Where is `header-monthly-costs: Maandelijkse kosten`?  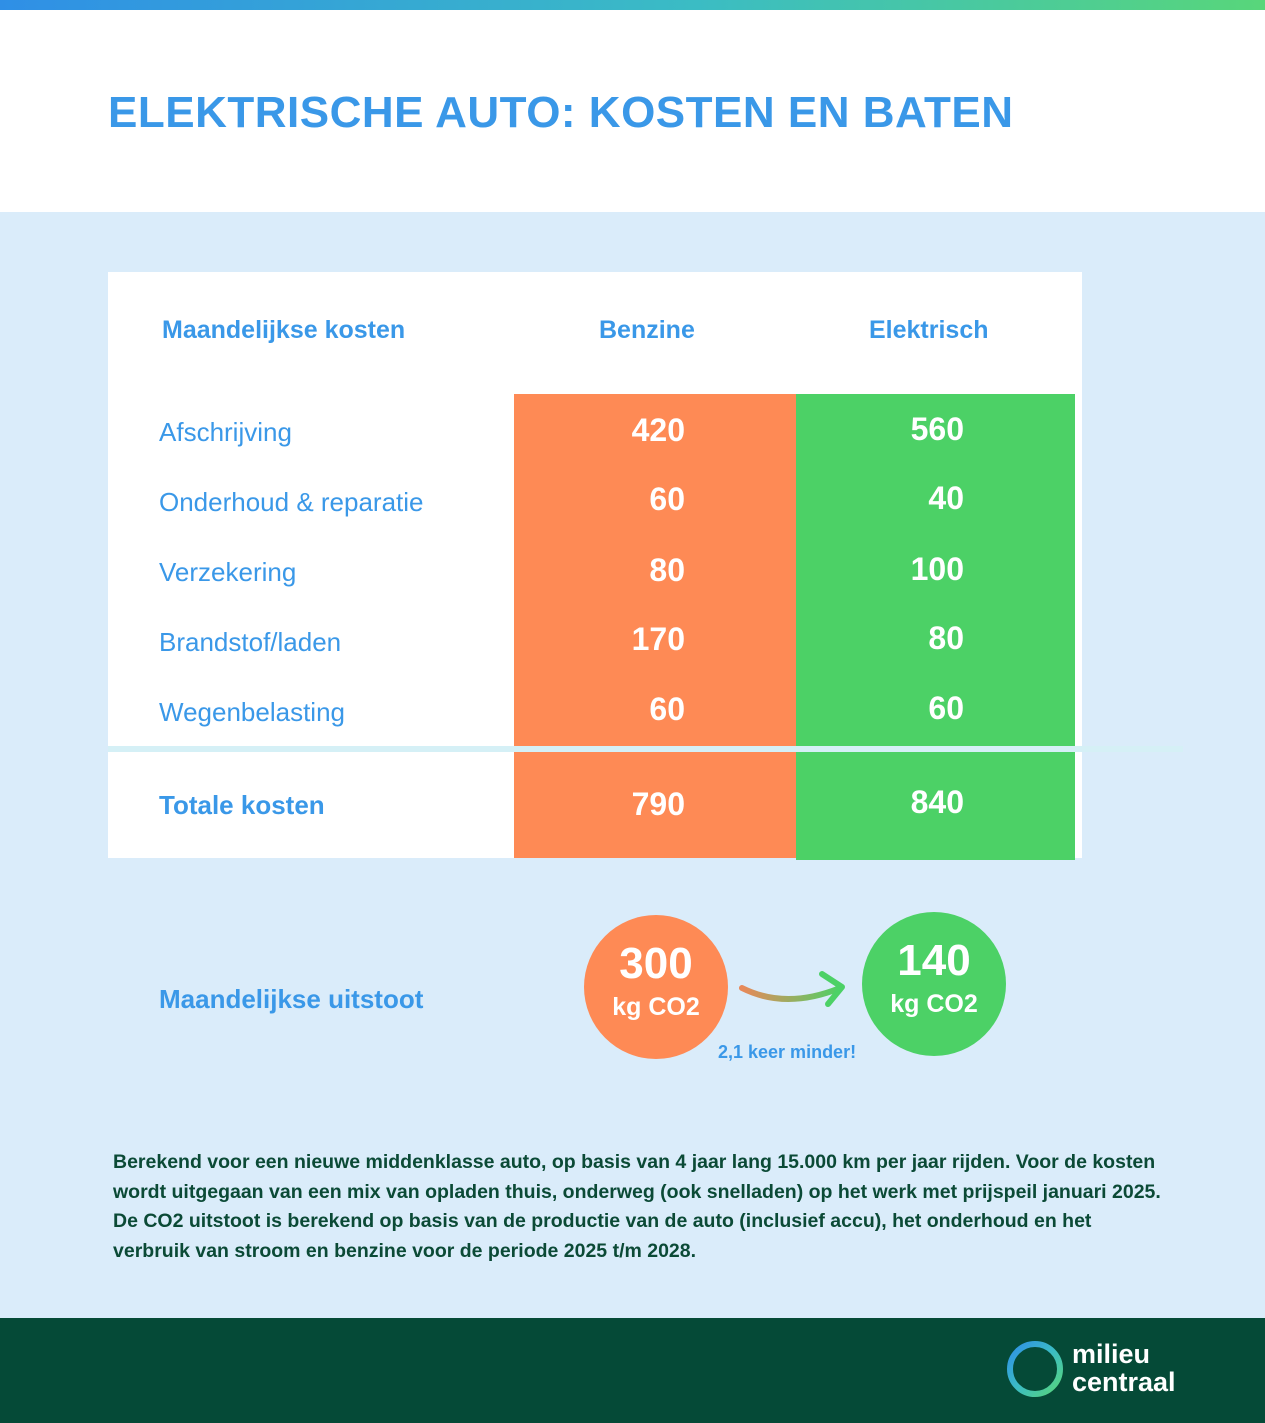
header-monthly-costs: Maandelijkse kosten is located at coordinates (284, 330).